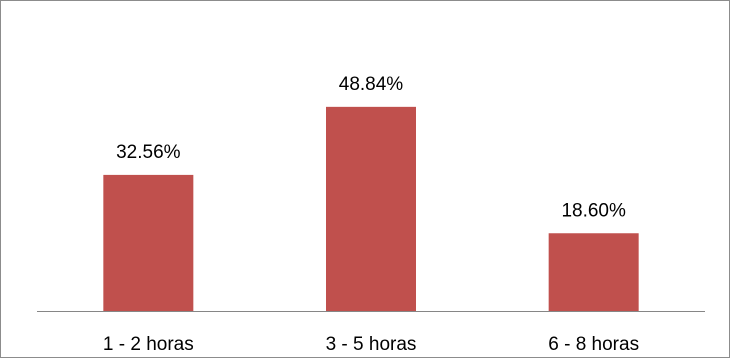 The width and height of the screenshot is (730, 358). I want to click on value-label-3: 18.60%, so click(593, 210).